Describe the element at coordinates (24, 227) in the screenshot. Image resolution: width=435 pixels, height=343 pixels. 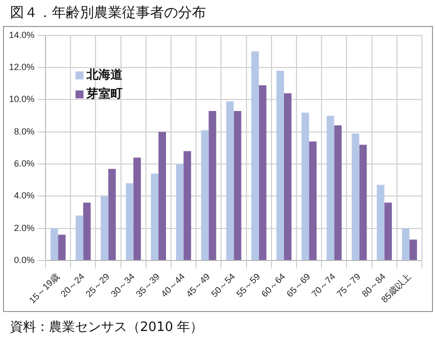
I see `y-tick-label: 2.0%` at that location.